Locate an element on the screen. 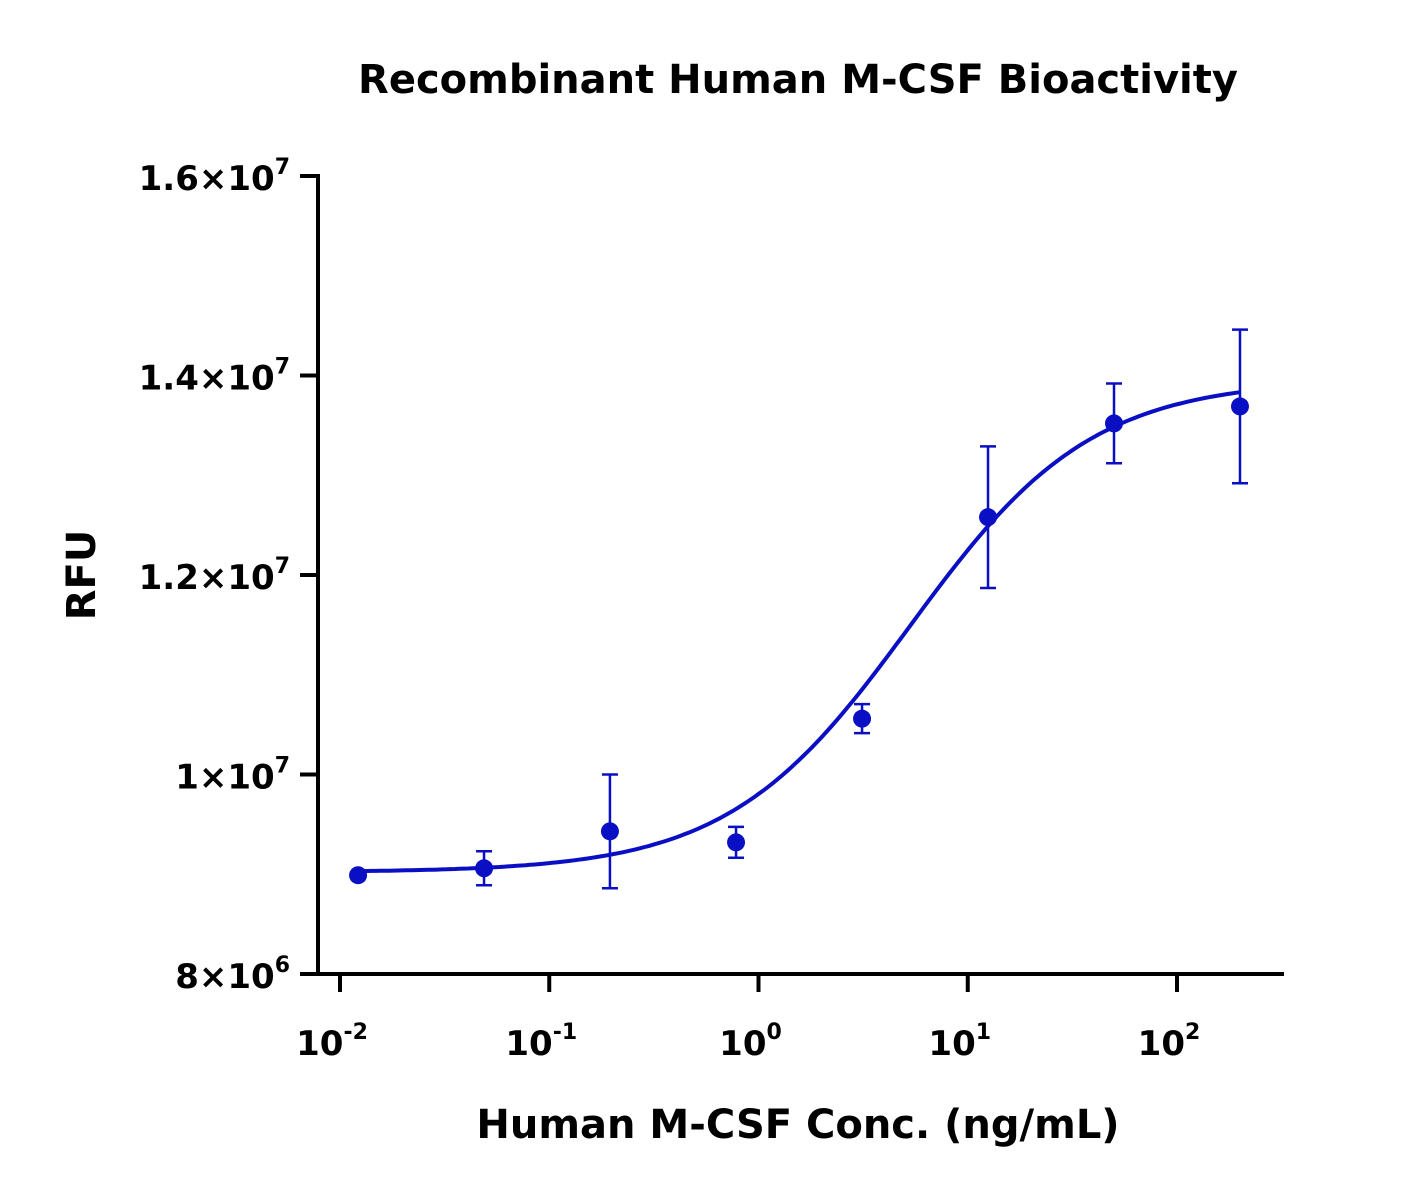 The width and height of the screenshot is (1414, 1192). x-tick-label: 101 is located at coordinates (959, 1042).